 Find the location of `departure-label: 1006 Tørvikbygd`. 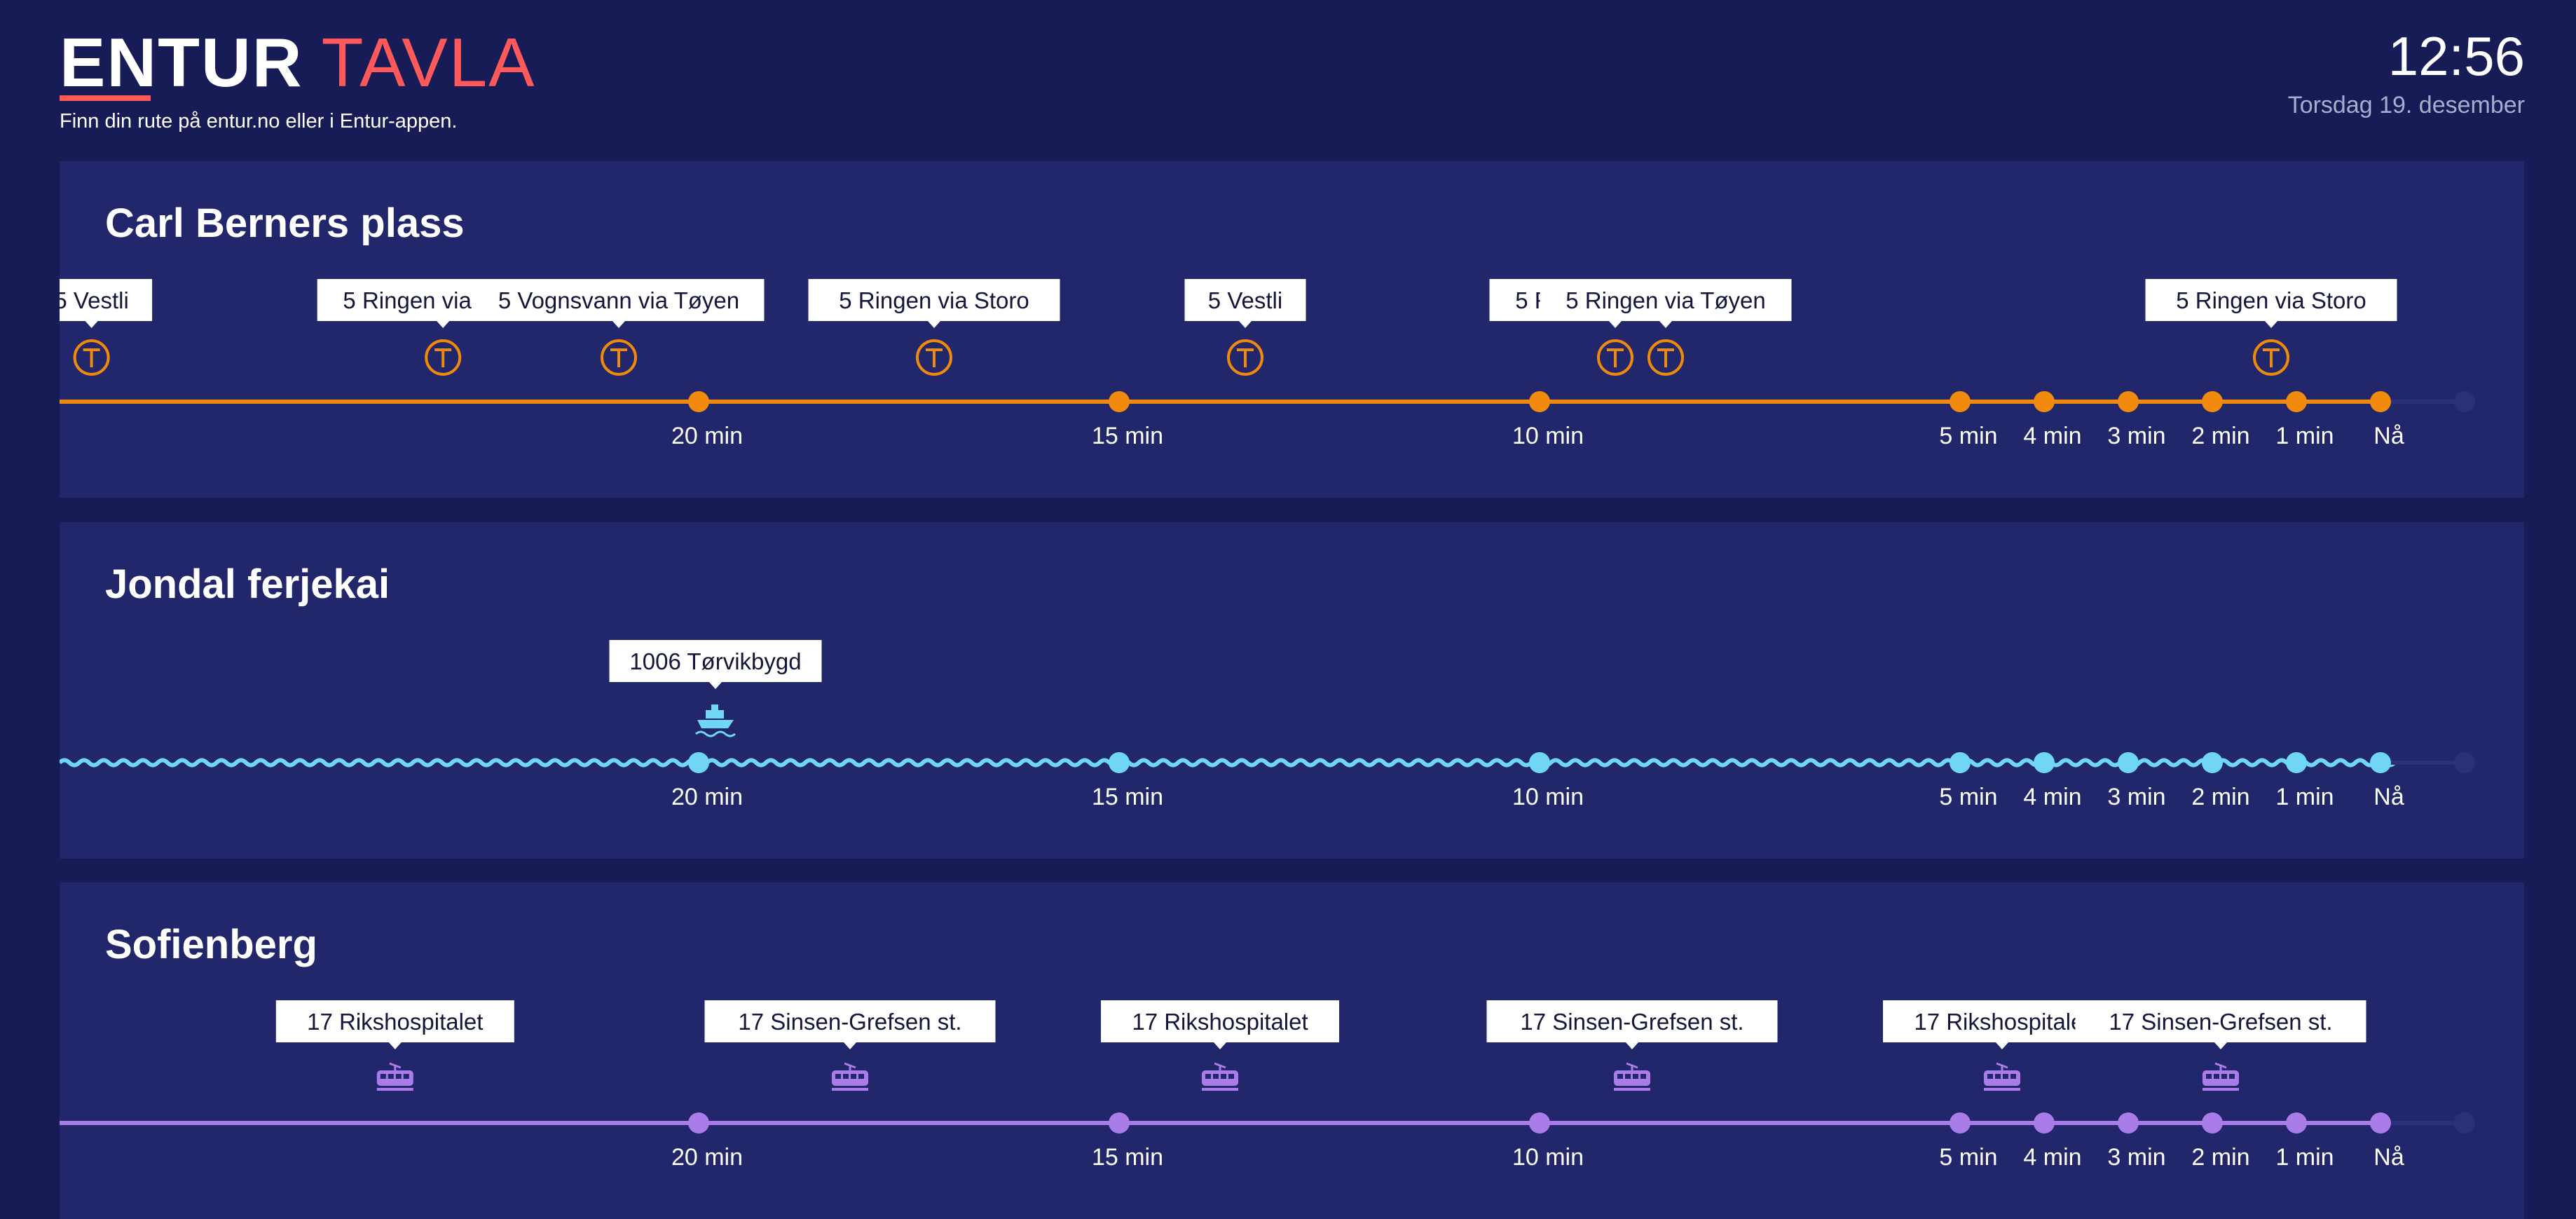

departure-label: 1006 Tørvikbygd is located at coordinates (715, 661).